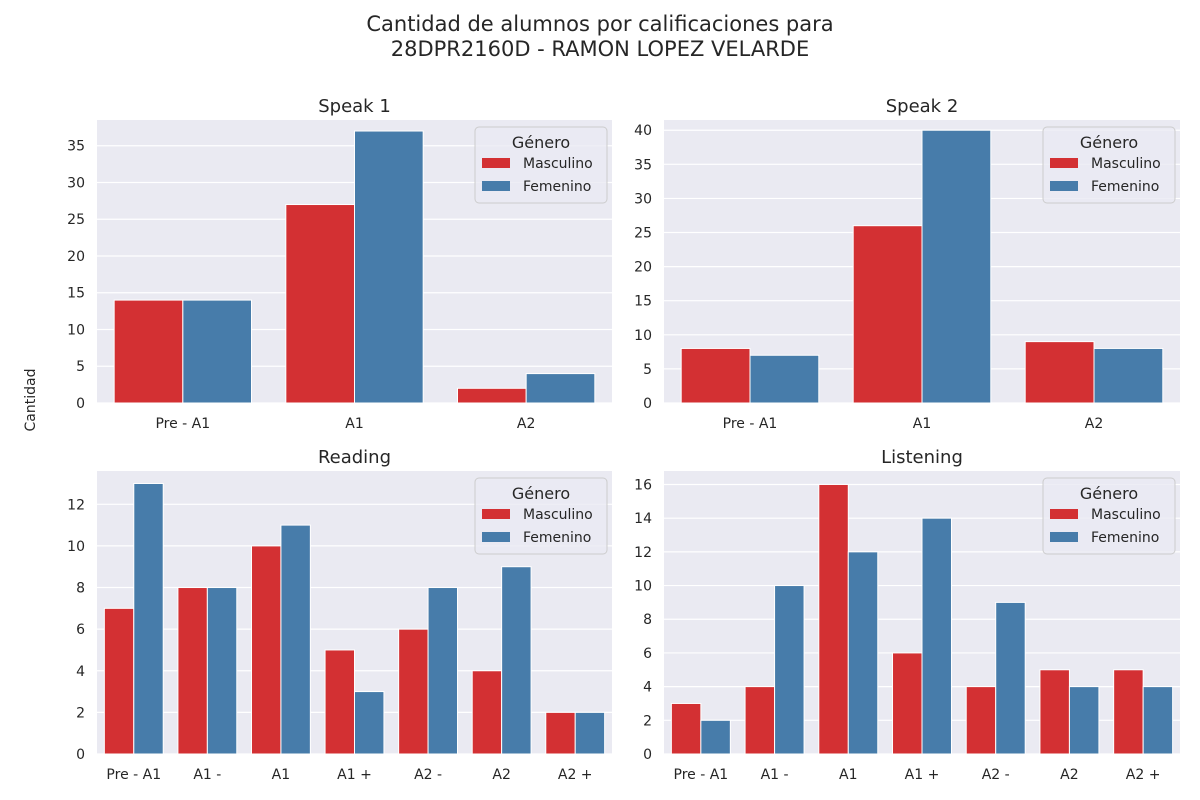 The width and height of the screenshot is (1200, 800). Describe the element at coordinates (600, 49) in the screenshot. I see `figure-title-line2: 28DPR2160D - RAMON LOPEZ VELARDE` at that location.